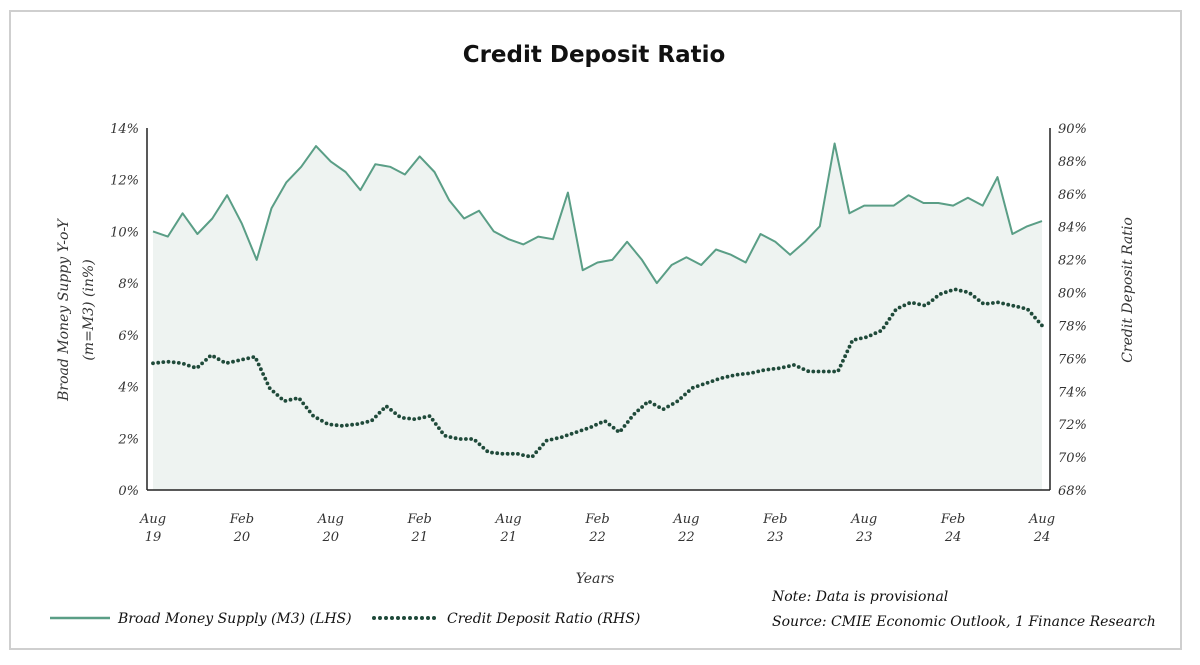 The height and width of the screenshot is (665, 1200). I want to click on y-right-tick-label: 74%, so click(1072, 392).